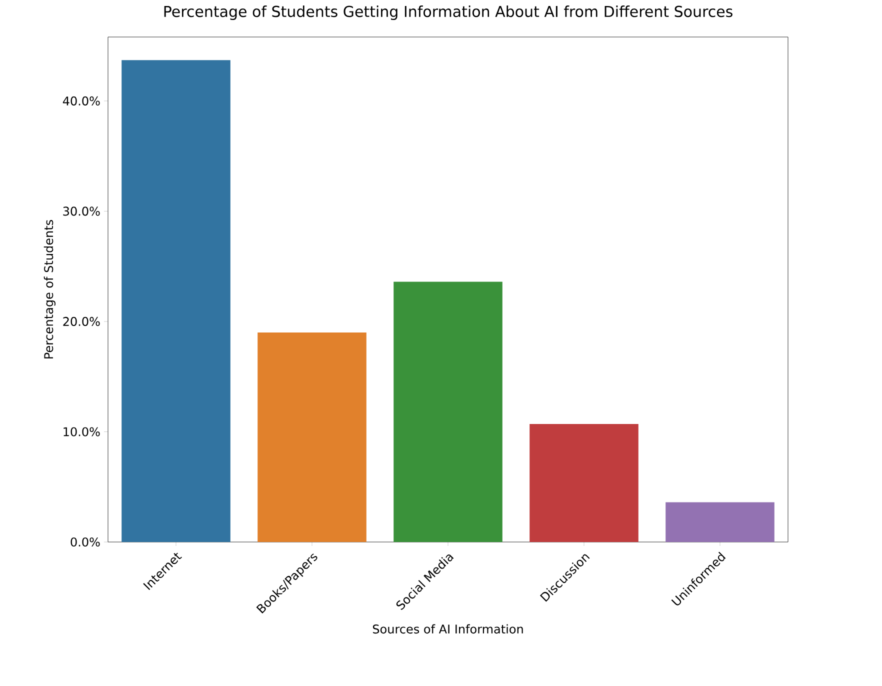 The height and width of the screenshot is (686, 882). Describe the element at coordinates (81, 101) in the screenshot. I see `y-tick-label: 40.0%` at that location.